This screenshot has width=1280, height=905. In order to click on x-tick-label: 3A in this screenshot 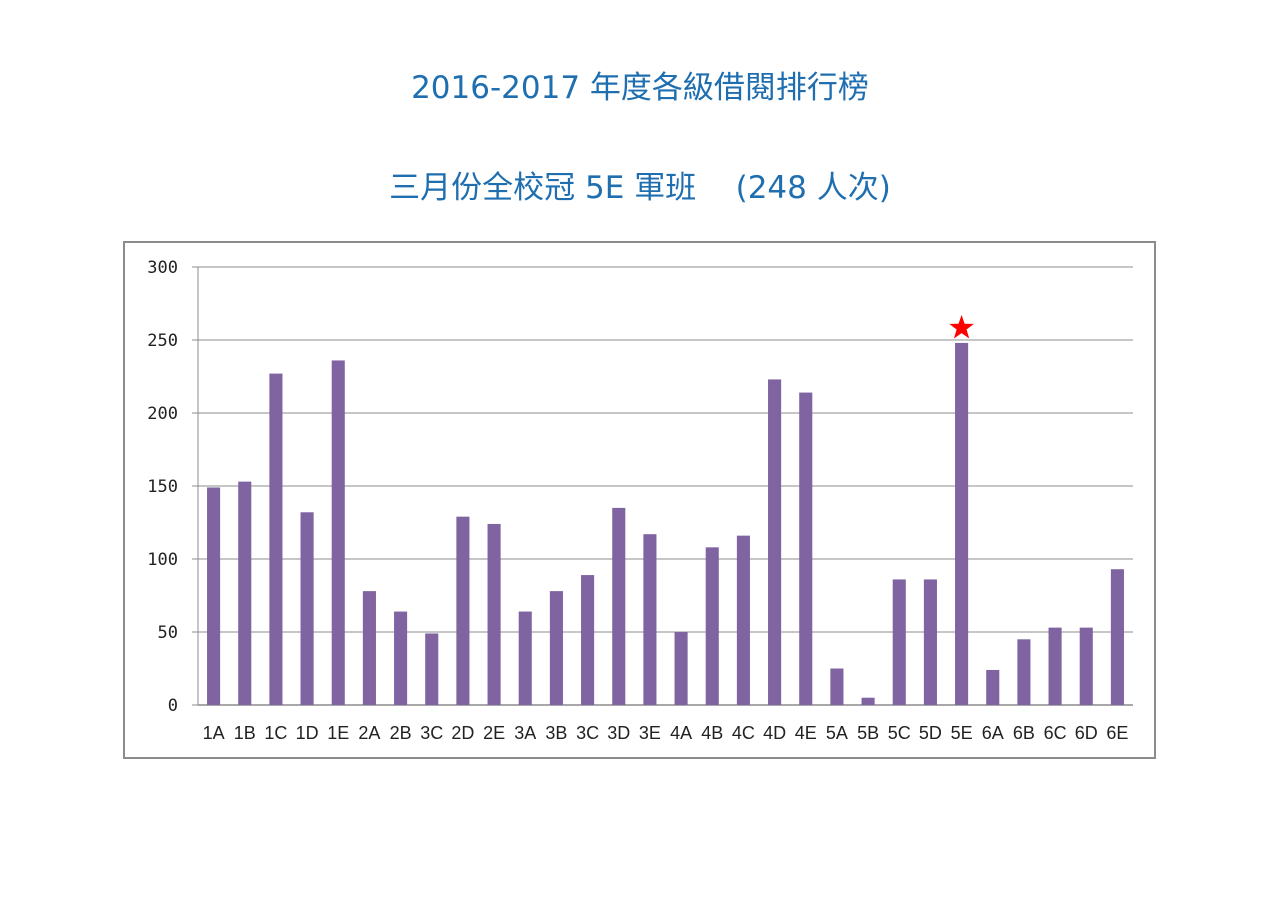, I will do `click(525, 733)`.